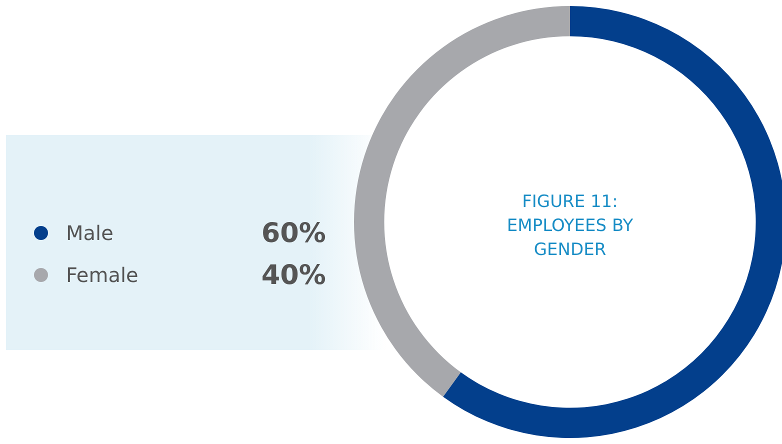  I want to click on data-label: 40%, so click(293, 275).